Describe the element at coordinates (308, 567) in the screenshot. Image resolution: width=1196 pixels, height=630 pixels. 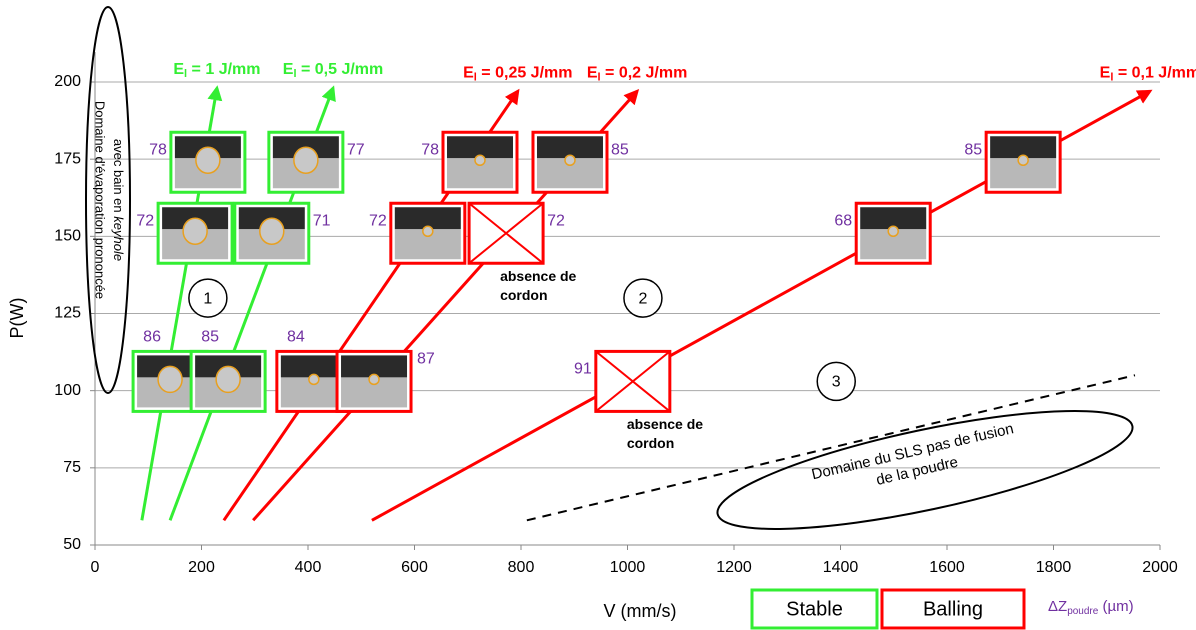
I see `x-tick-label: 400` at that location.